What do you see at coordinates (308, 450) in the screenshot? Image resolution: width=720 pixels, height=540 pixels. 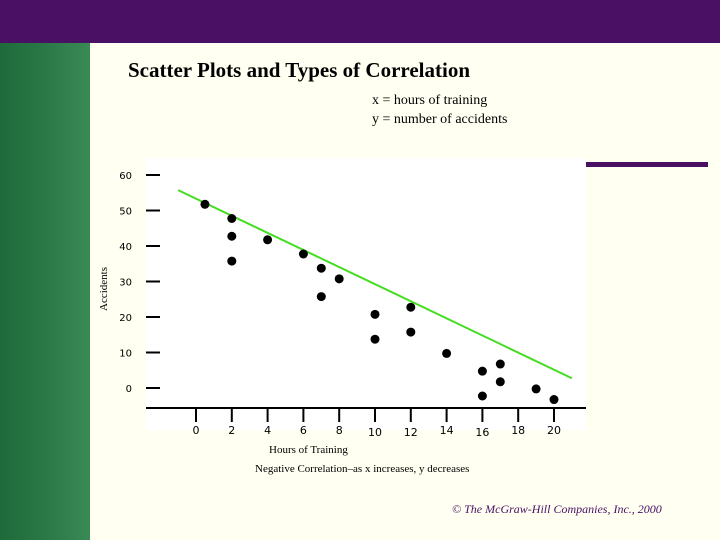 I see `x-axis-label: Hours of Training` at bounding box center [308, 450].